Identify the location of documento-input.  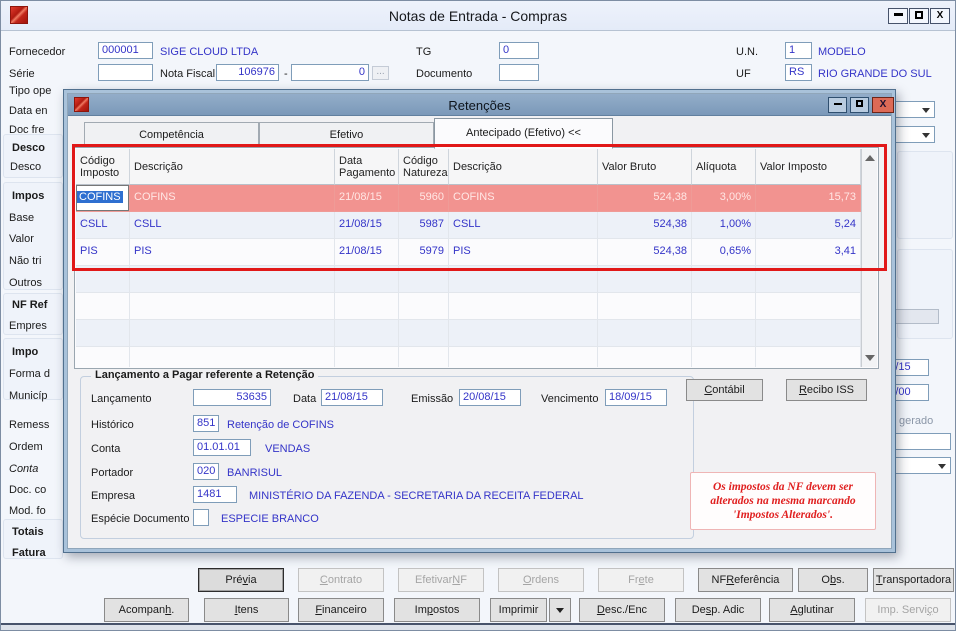
(519, 72).